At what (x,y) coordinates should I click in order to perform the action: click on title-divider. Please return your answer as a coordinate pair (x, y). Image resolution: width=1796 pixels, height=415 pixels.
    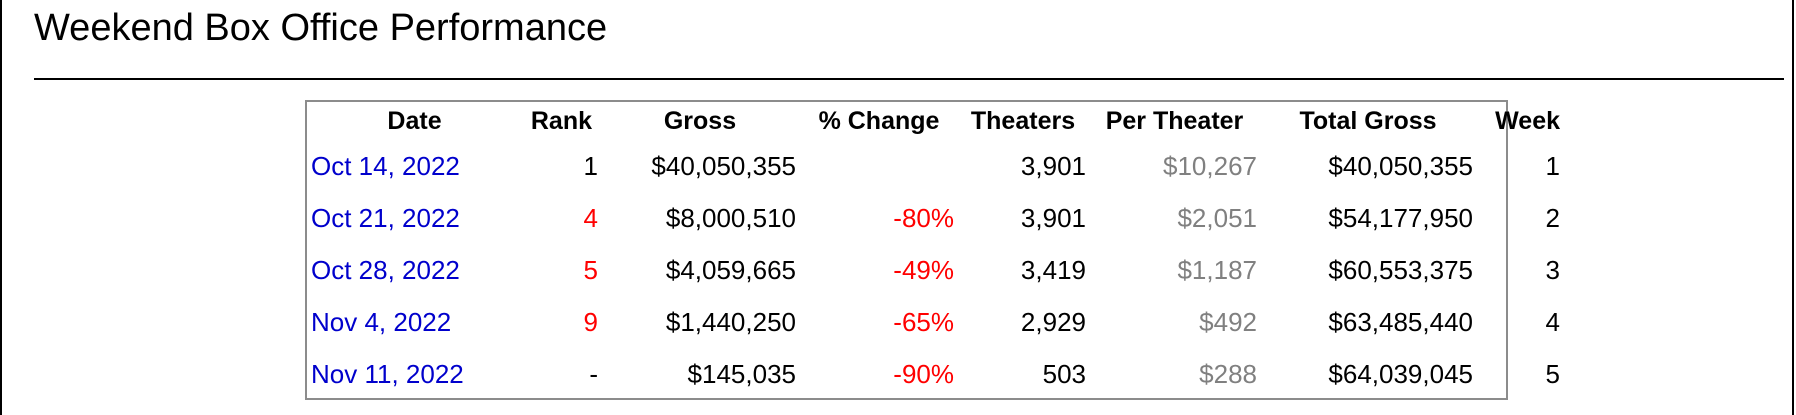
    Looking at the image, I should click on (909, 79).